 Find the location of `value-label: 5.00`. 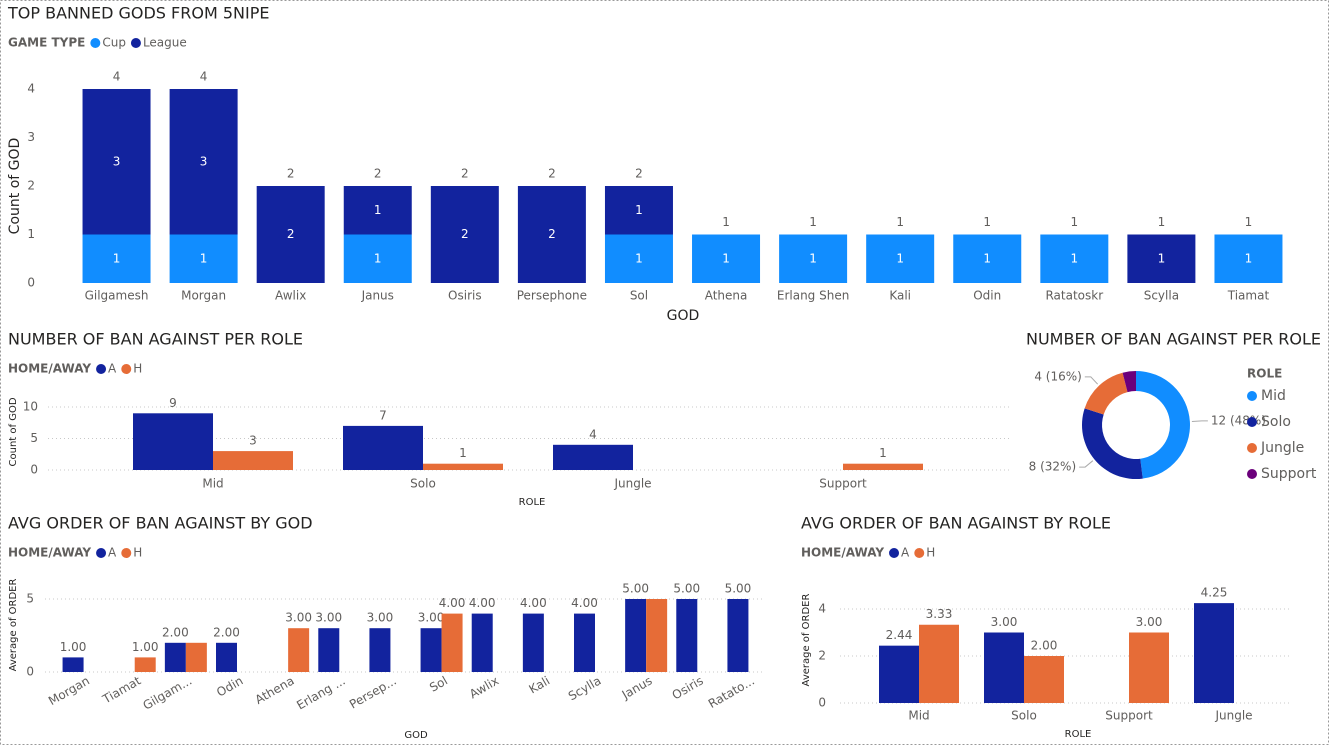

value-label: 5.00 is located at coordinates (738, 589).